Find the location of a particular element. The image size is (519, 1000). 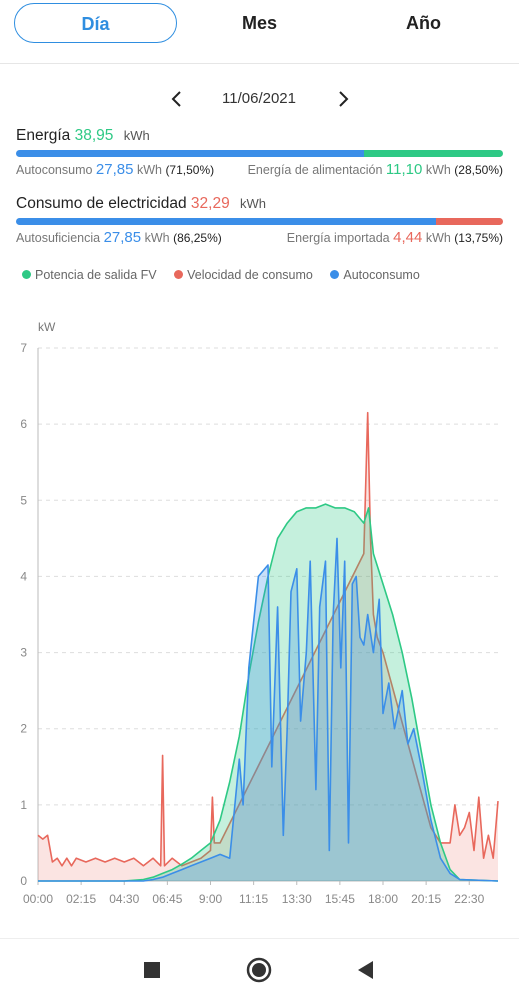

legend-item-consumption: Velocidad de consumo is located at coordinates (243, 275).